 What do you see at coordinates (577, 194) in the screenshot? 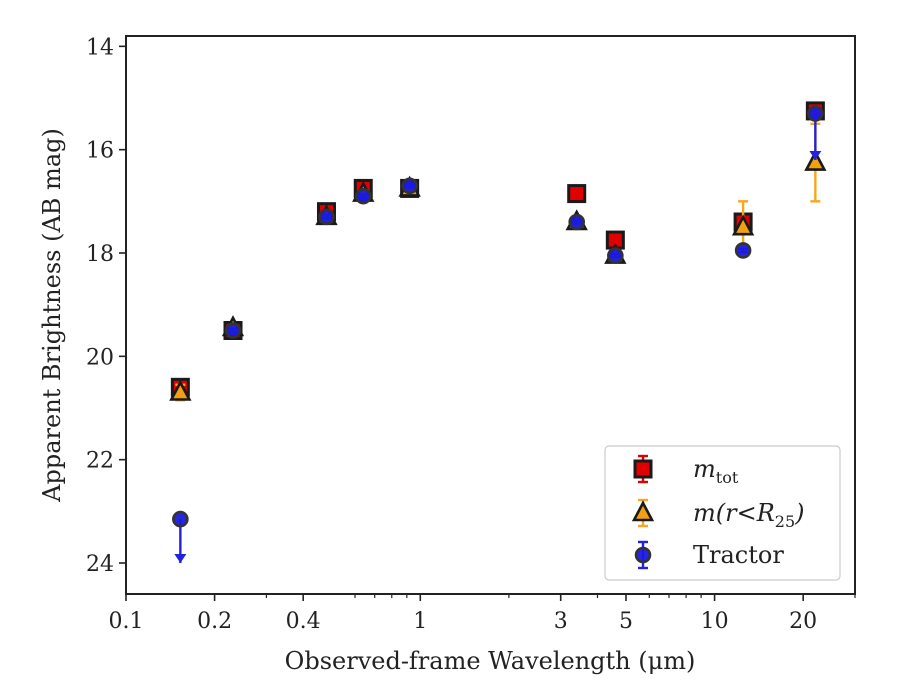
I see `point-square` at bounding box center [577, 194].